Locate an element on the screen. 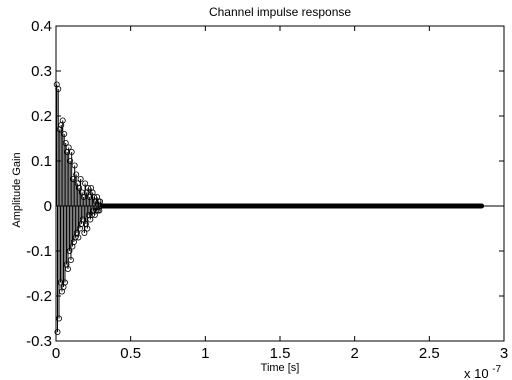 This screenshot has width=512, height=380. x-tick-label: 2.5 is located at coordinates (429, 353).